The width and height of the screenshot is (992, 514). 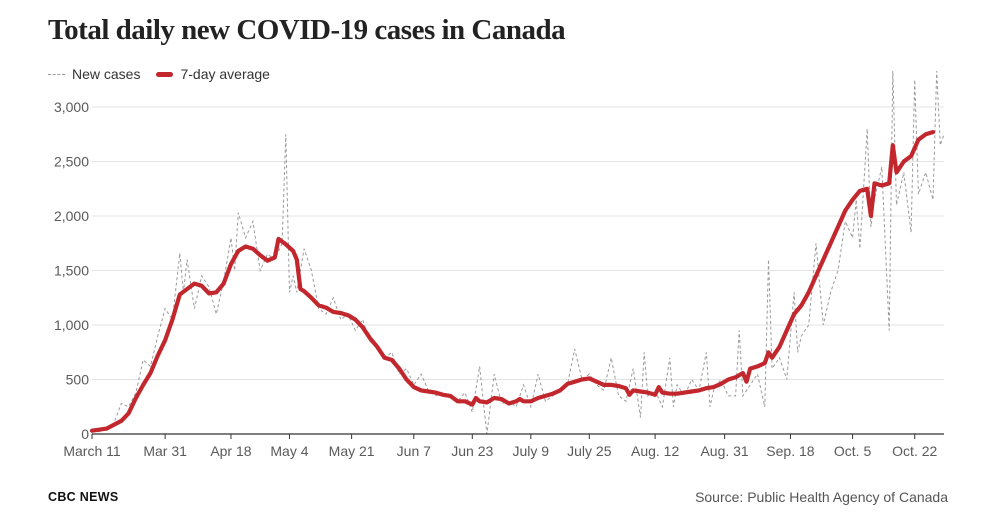 I want to click on legend-item-new-cases: New cases, so click(x=94, y=74).